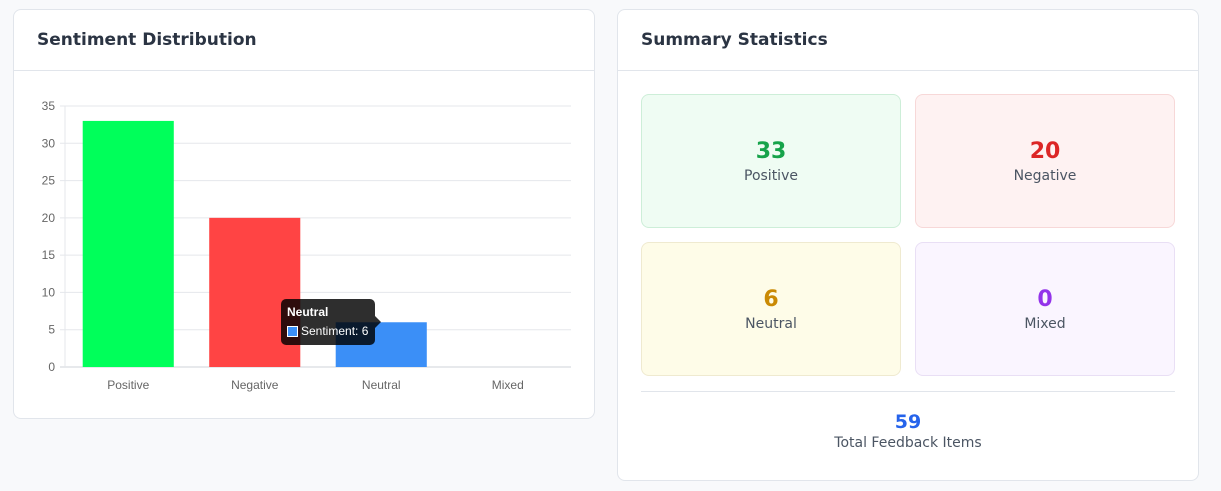 This screenshot has height=491, width=1221. I want to click on summary-card-header: Summary Statistics, so click(908, 40).